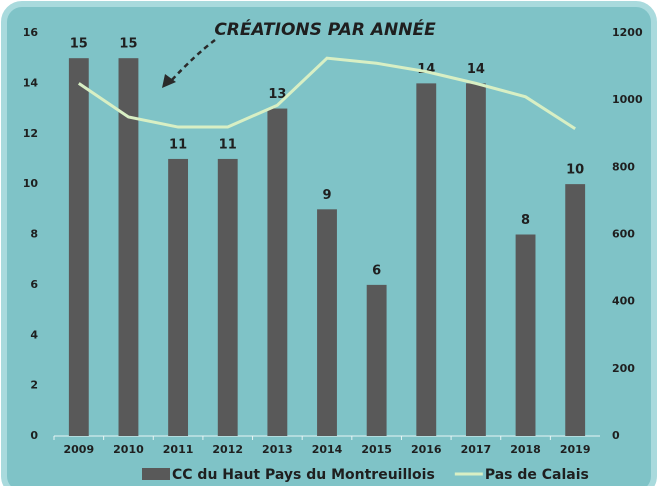 The width and height of the screenshot is (658, 486). I want to click on y-tick-label: 16, so click(31, 32).